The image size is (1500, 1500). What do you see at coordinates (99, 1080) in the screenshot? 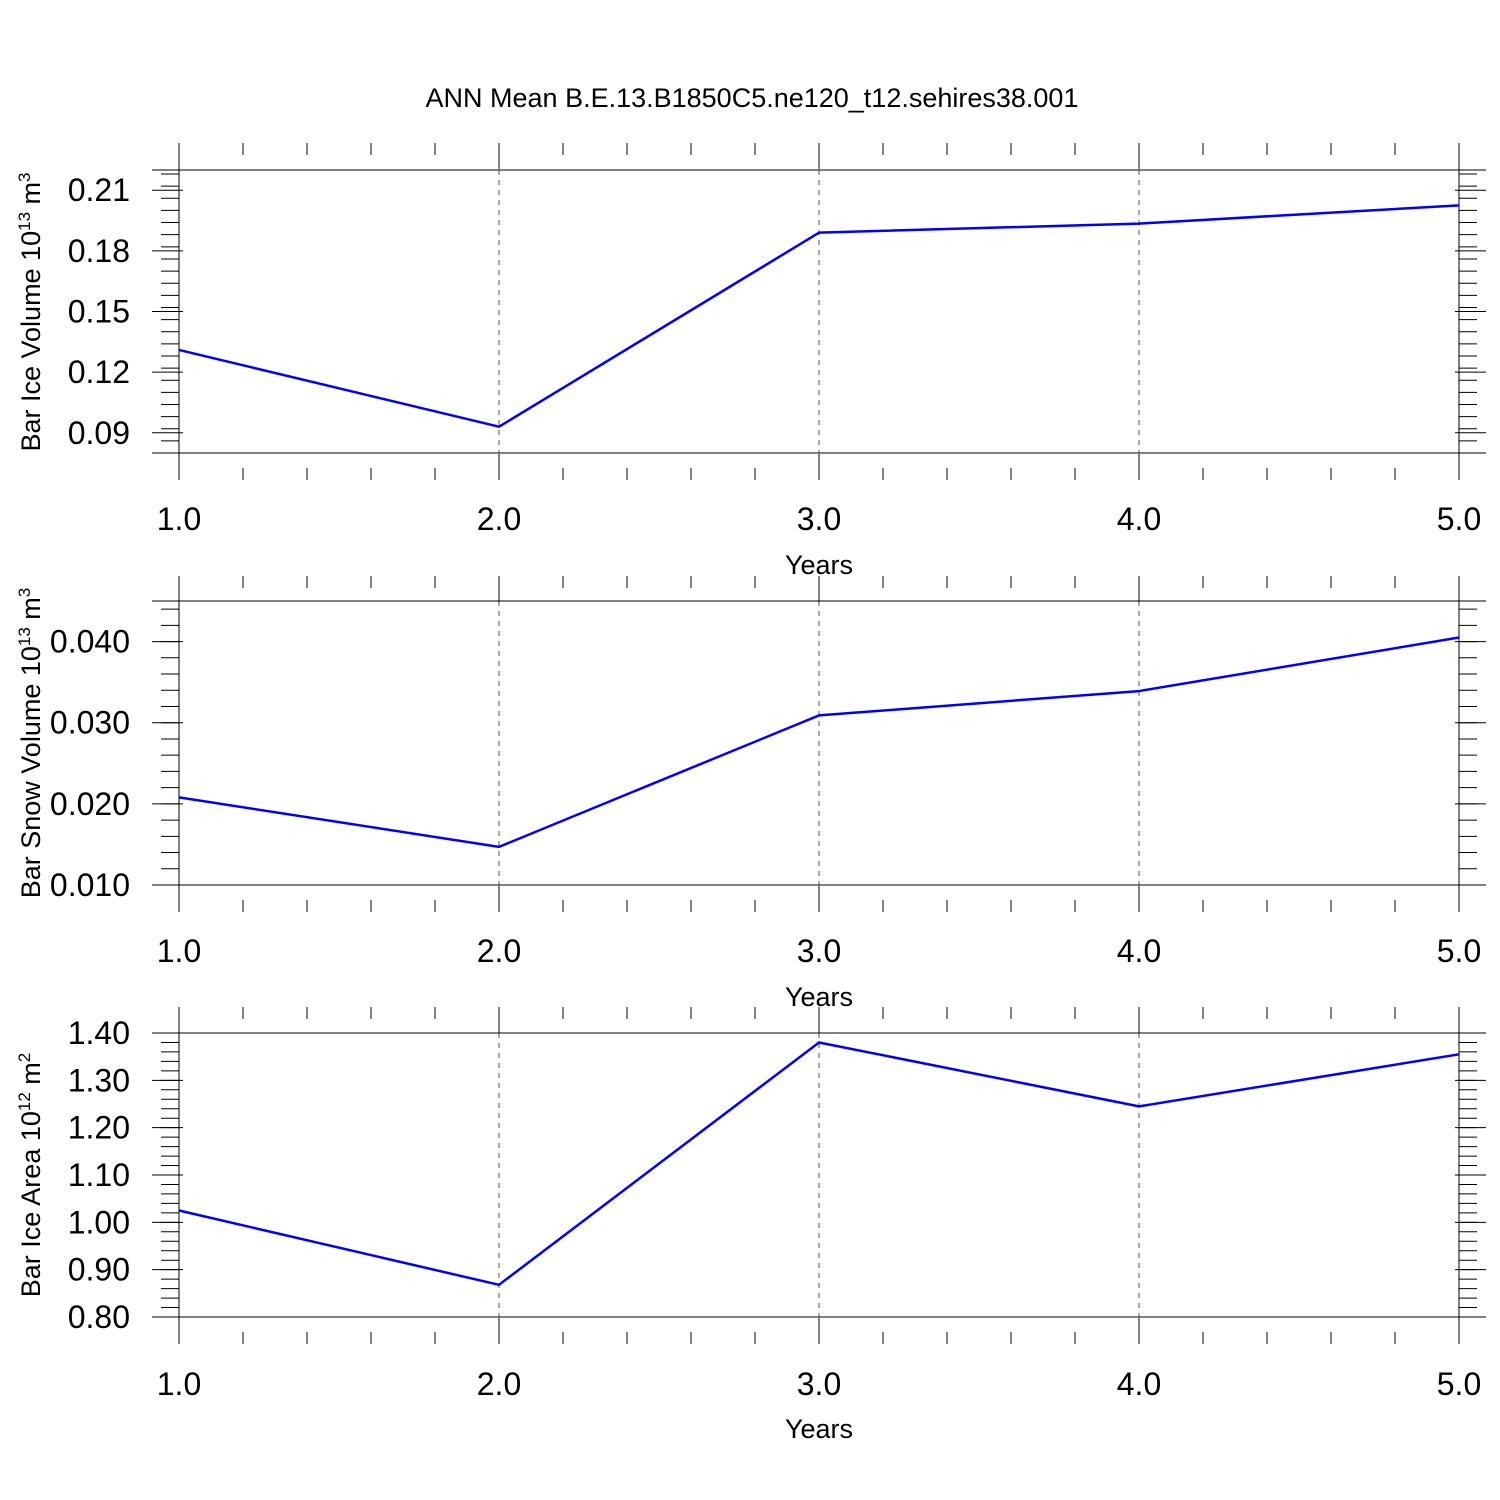
I see `y-tick-label: 1.30` at bounding box center [99, 1080].